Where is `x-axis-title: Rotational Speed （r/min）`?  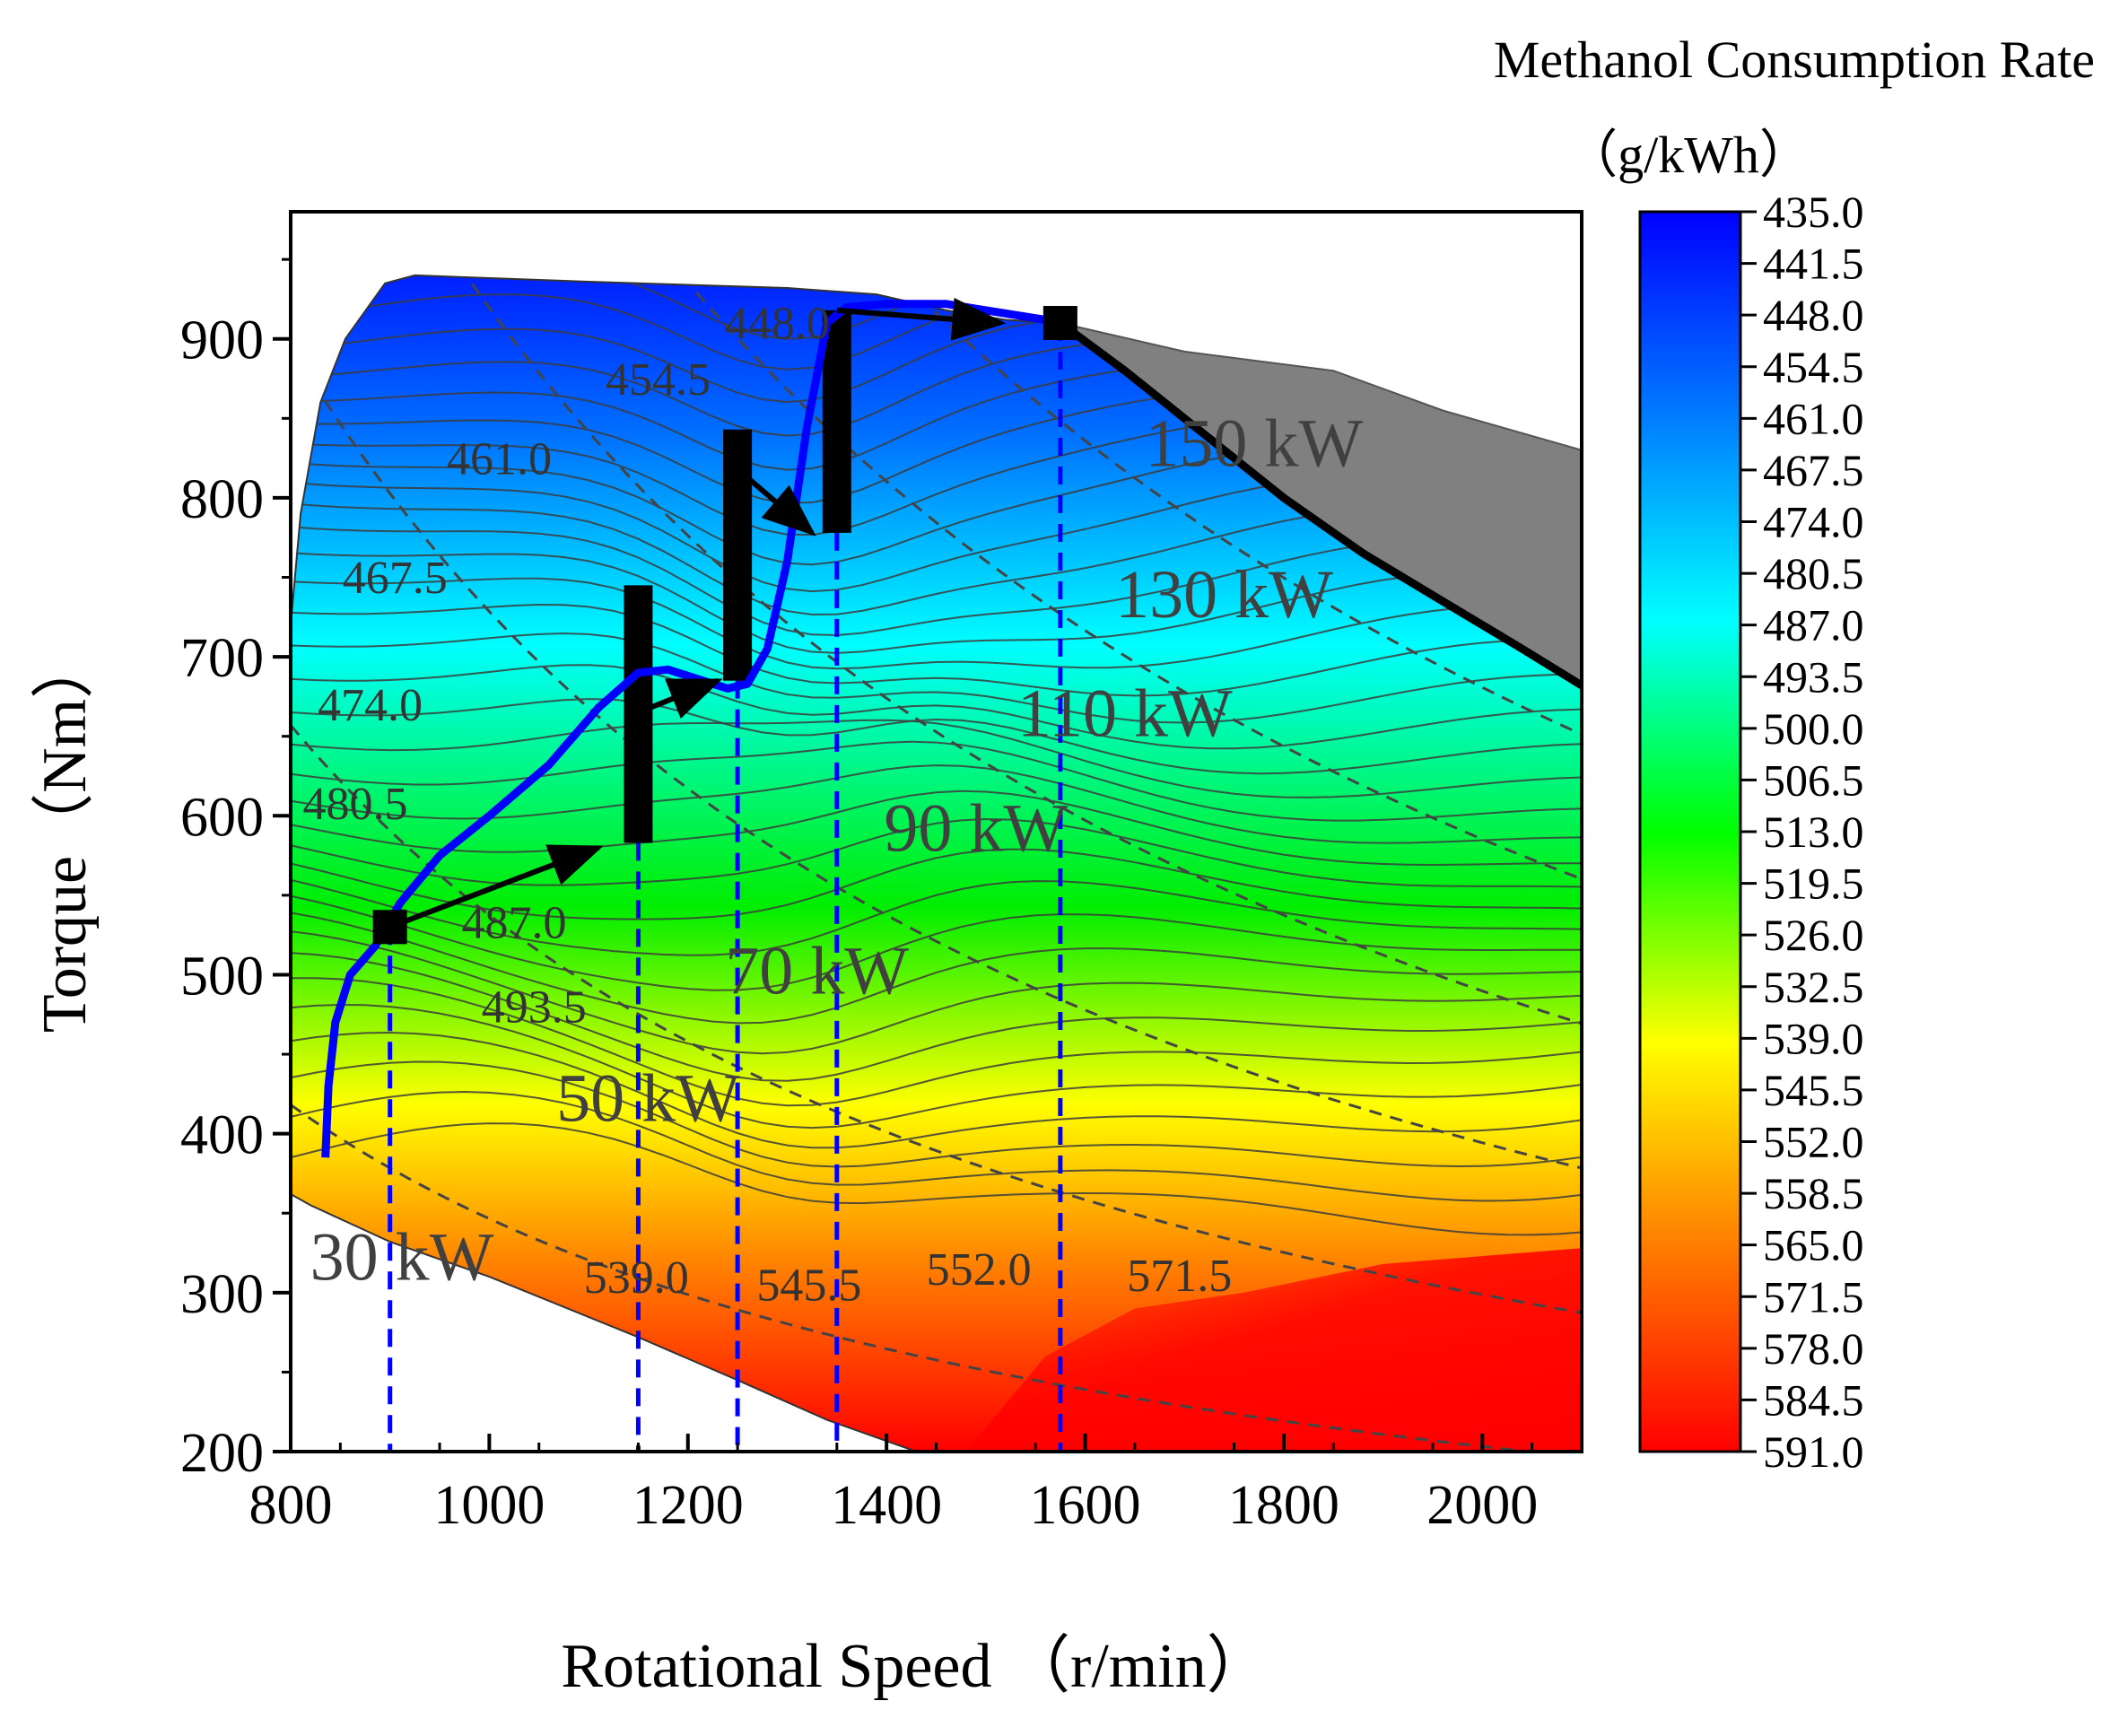
x-axis-title: Rotational Speed （r/min） is located at coordinates (915, 1666).